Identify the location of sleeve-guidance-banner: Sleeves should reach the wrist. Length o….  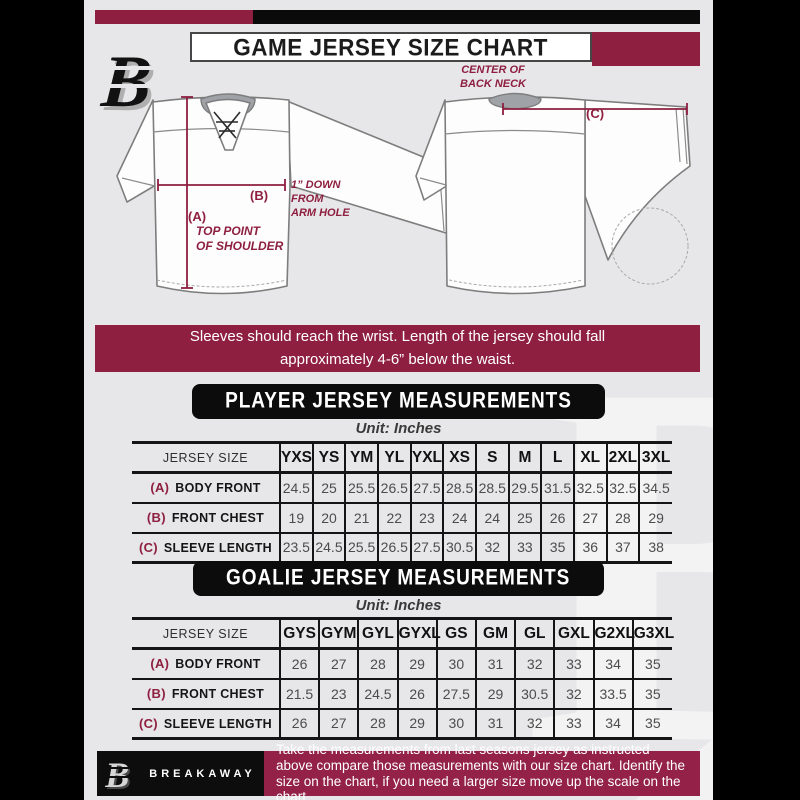
(397, 348).